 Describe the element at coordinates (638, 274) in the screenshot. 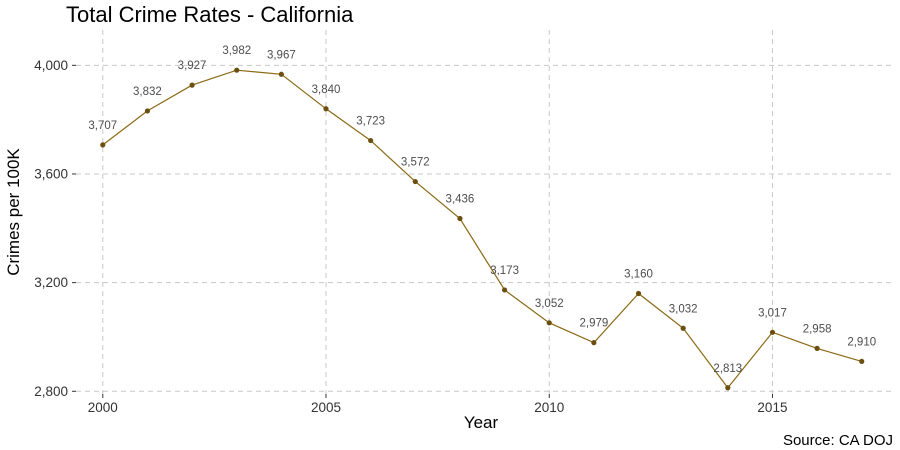

I see `data-label: 3,160` at that location.